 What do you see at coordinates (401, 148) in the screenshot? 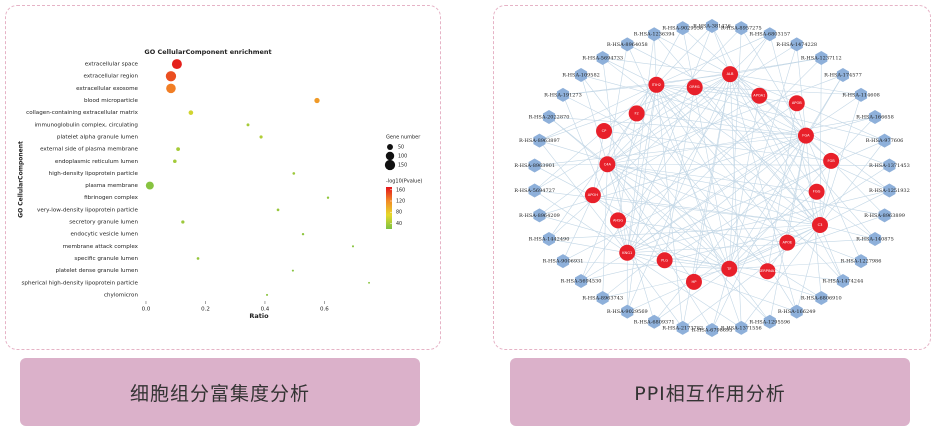
I see `legend-label: 50` at bounding box center [401, 148].